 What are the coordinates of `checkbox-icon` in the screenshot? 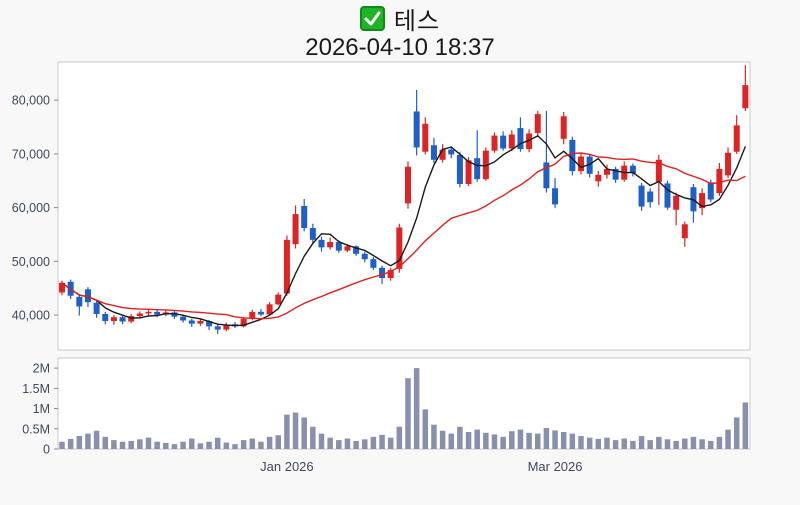 It's located at (372, 18).